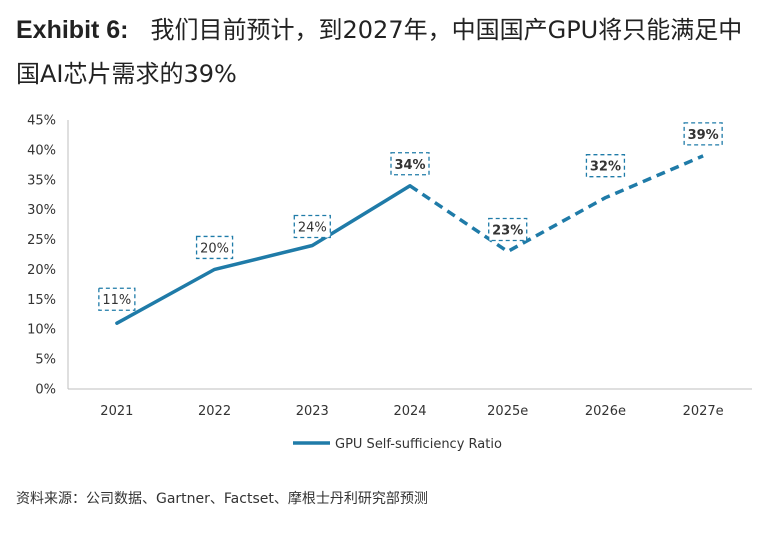  What do you see at coordinates (41, 270) in the screenshot?
I see `y-tick-label: 20%` at bounding box center [41, 270].